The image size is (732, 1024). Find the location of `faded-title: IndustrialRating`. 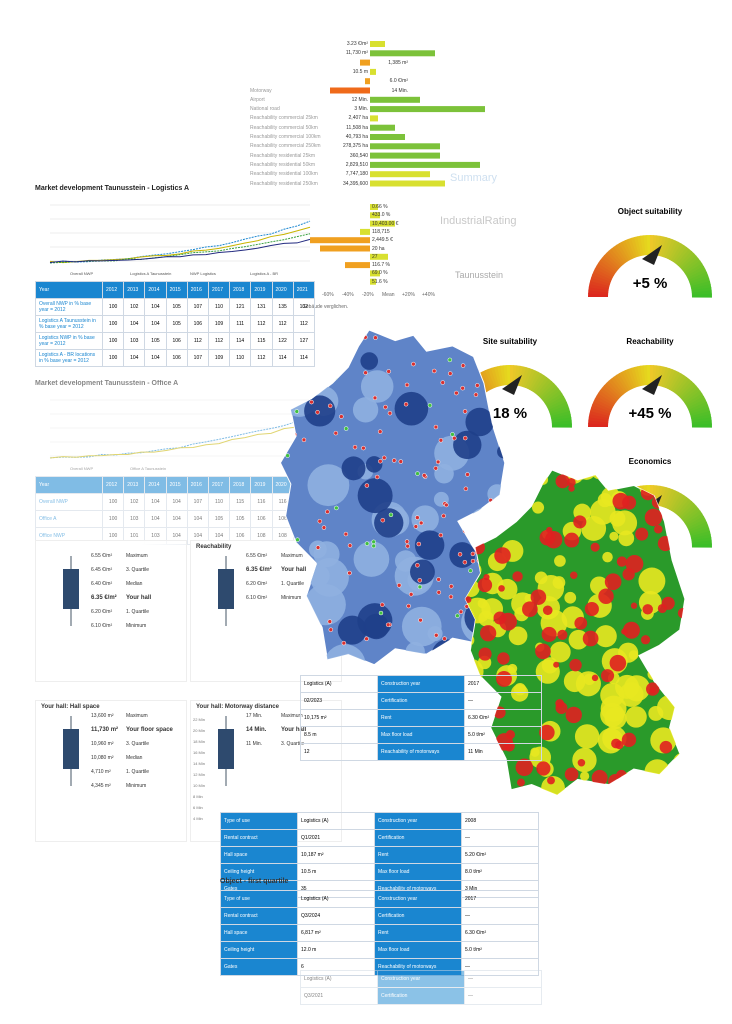

faded-title: IndustrialRating is located at coordinates (478, 221).